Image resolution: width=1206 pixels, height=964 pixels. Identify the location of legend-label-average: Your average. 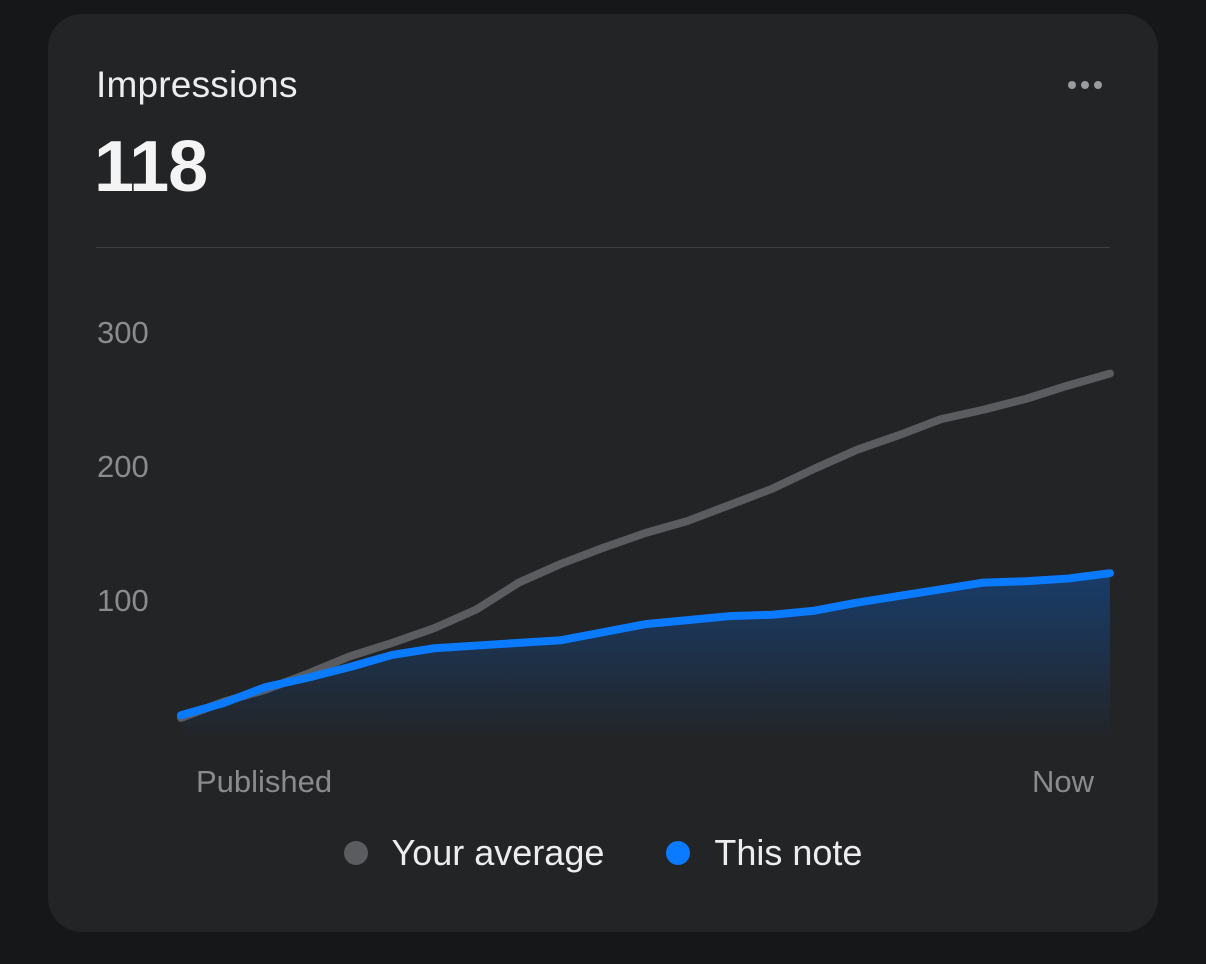
(498, 852).